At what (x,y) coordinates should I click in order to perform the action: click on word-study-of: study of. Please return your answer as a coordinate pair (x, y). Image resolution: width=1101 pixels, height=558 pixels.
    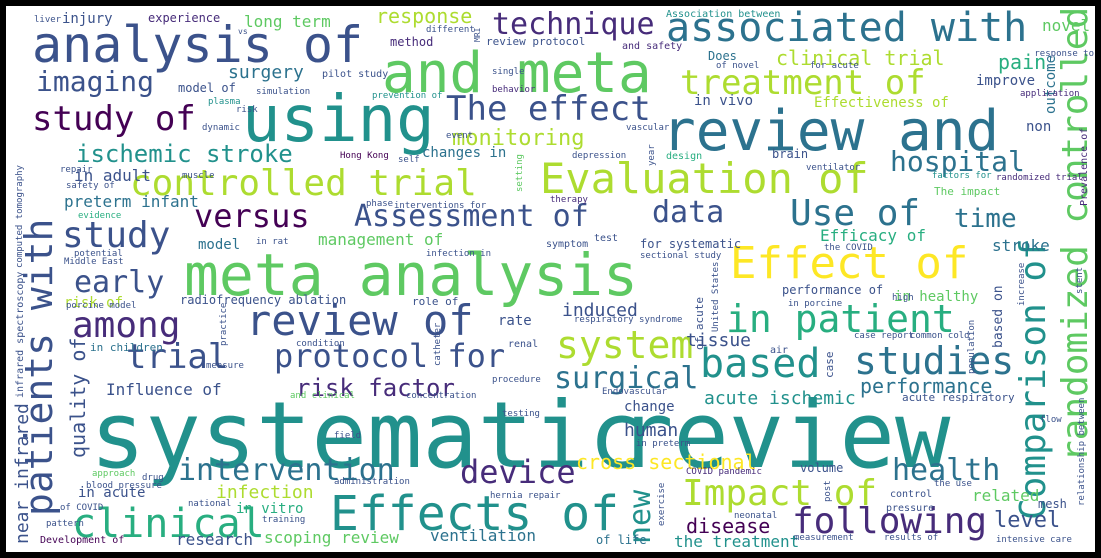
    Looking at the image, I should click on (114, 119).